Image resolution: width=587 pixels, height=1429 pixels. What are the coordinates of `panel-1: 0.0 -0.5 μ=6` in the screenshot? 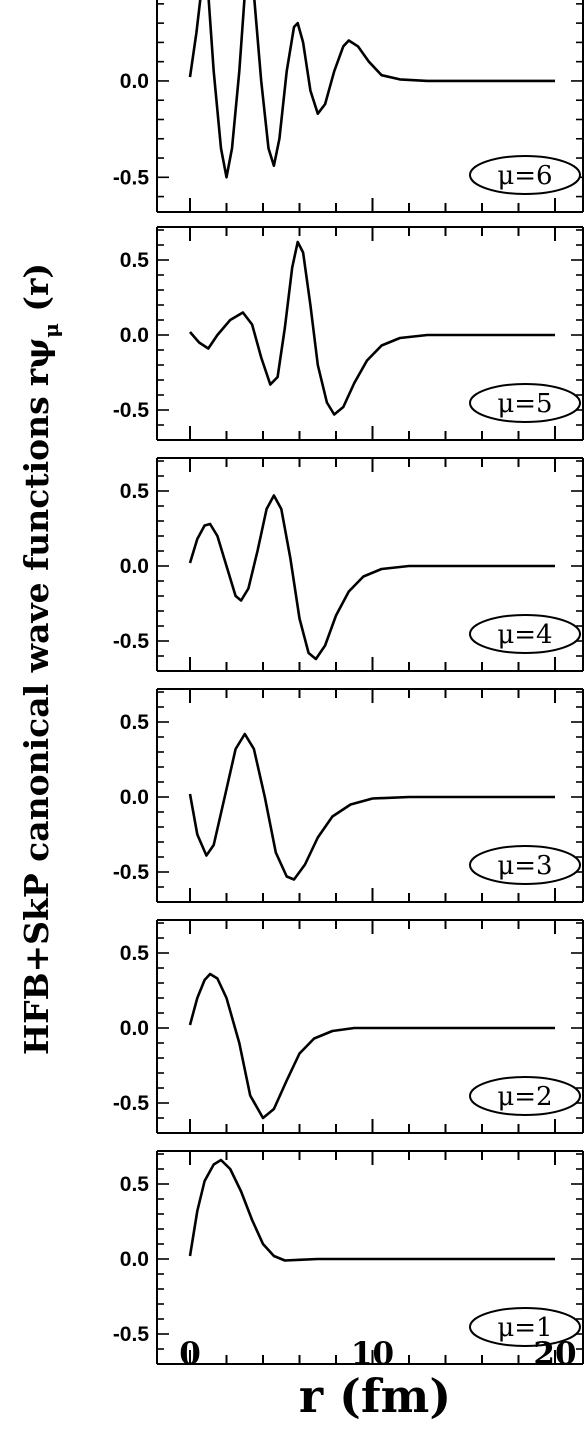 It's located at (348, 106).